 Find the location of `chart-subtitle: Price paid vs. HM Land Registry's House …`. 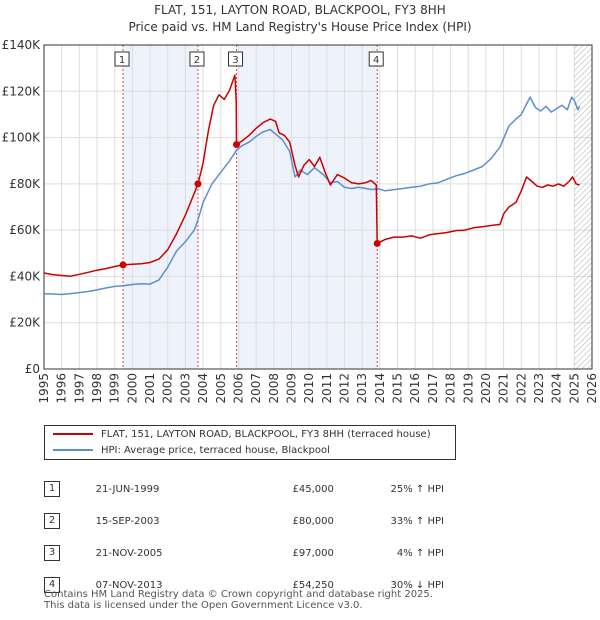

chart-subtitle: Price paid vs. HM Land Registry's House … is located at coordinates (299, 27).